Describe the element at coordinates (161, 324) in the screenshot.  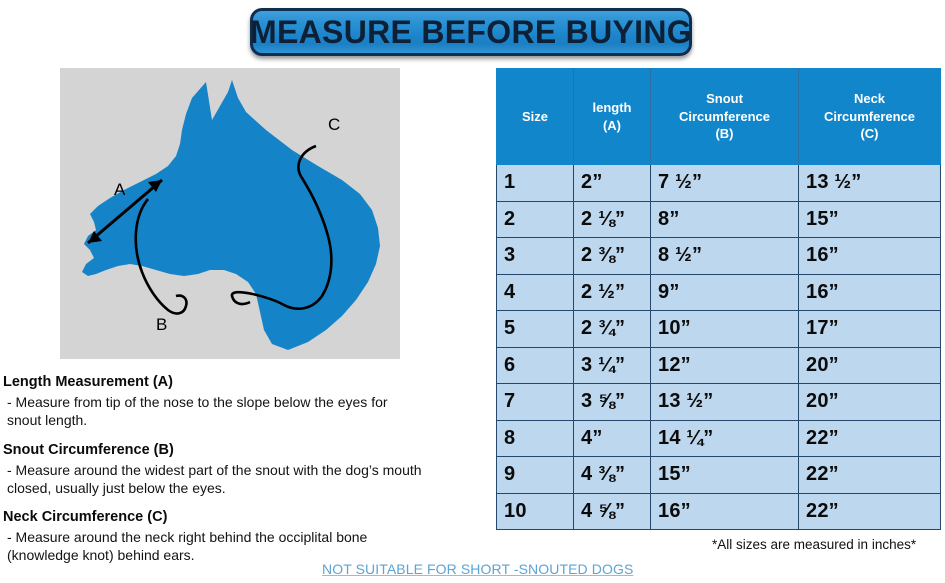
I see `measure-b-label: B` at that location.